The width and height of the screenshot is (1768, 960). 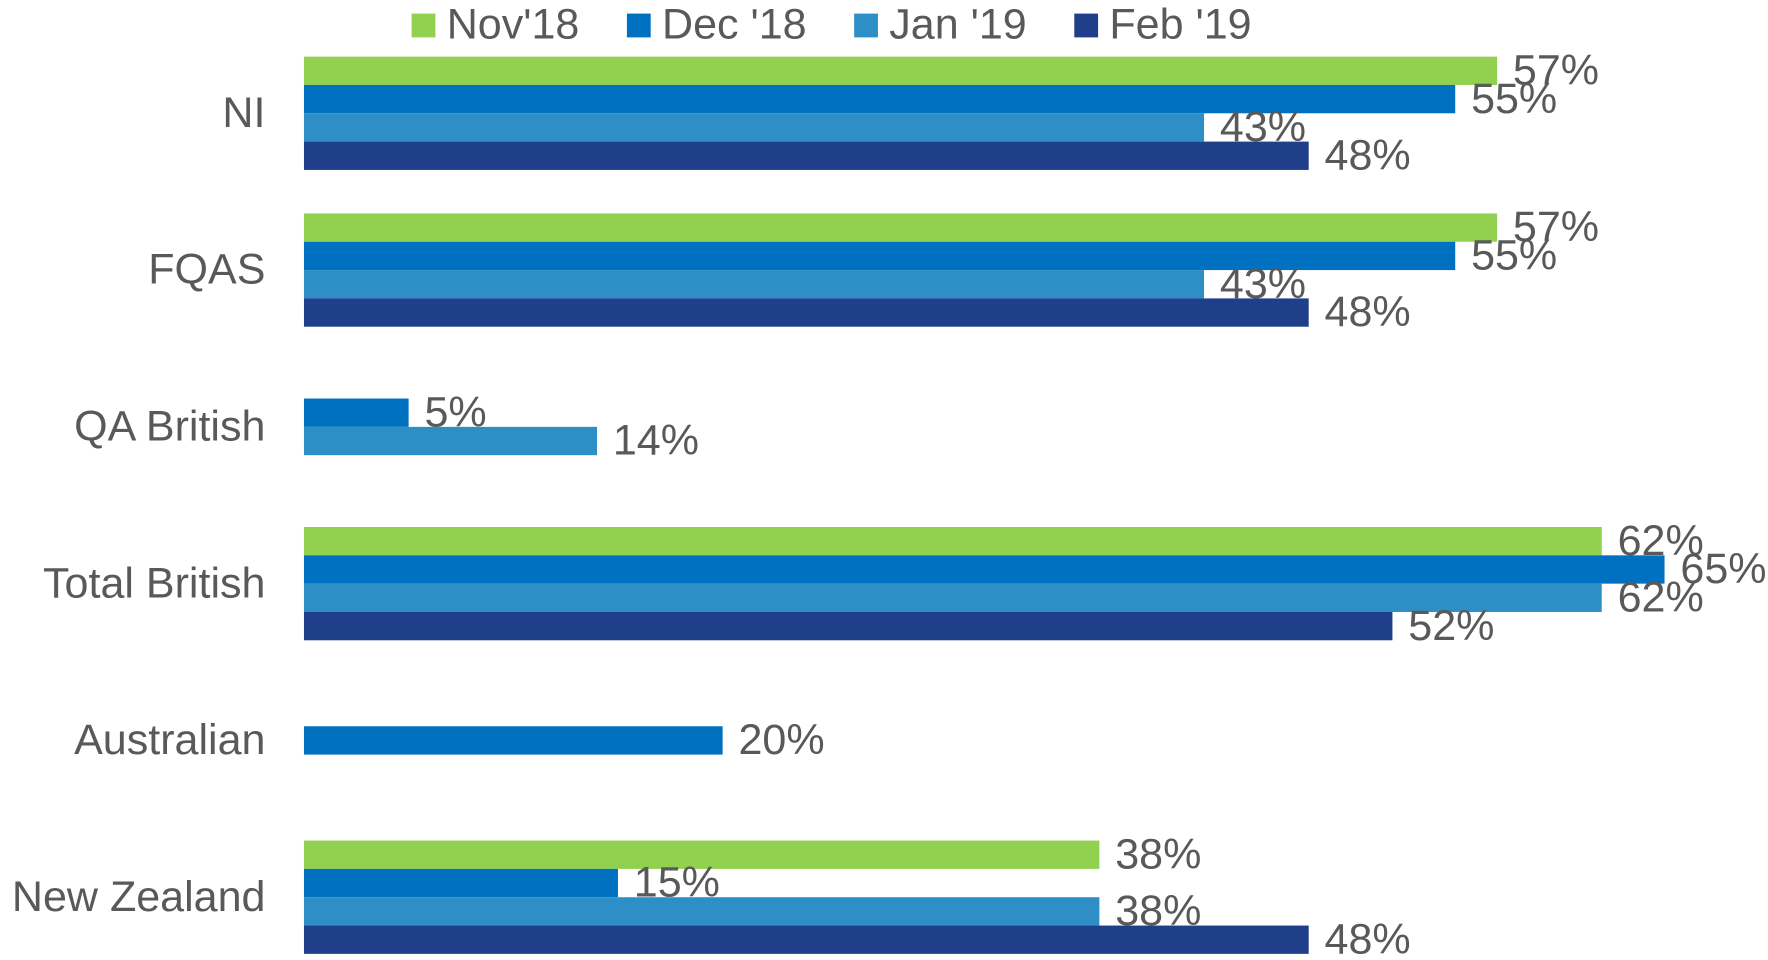 What do you see at coordinates (243, 113) in the screenshot?
I see `category-label: NI` at bounding box center [243, 113].